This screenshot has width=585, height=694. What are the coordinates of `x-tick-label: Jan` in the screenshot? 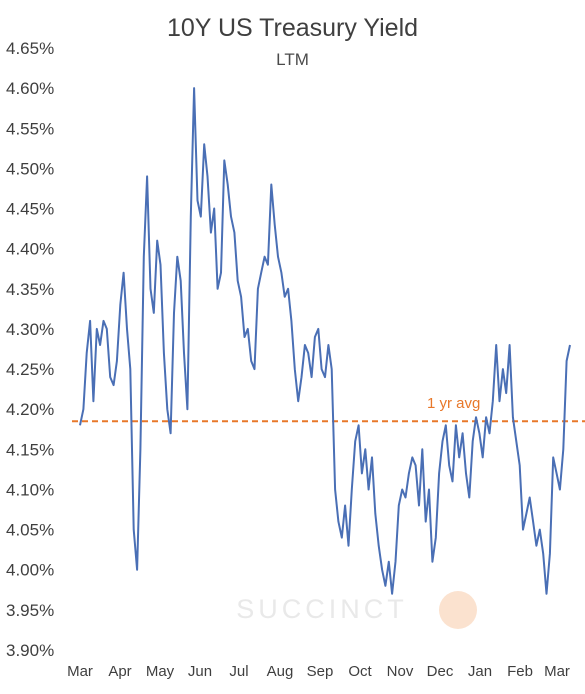 It's located at (480, 671).